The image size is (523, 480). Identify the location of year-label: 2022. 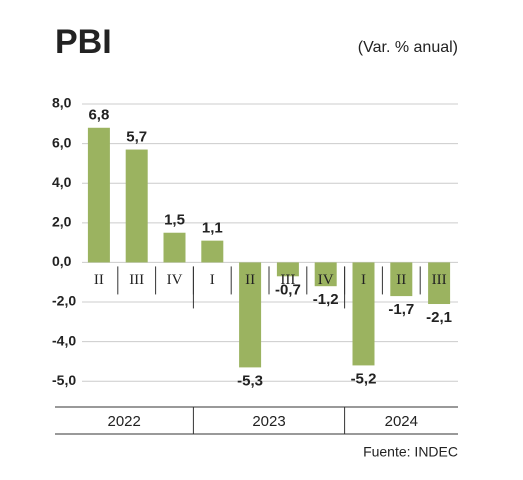
(124, 421).